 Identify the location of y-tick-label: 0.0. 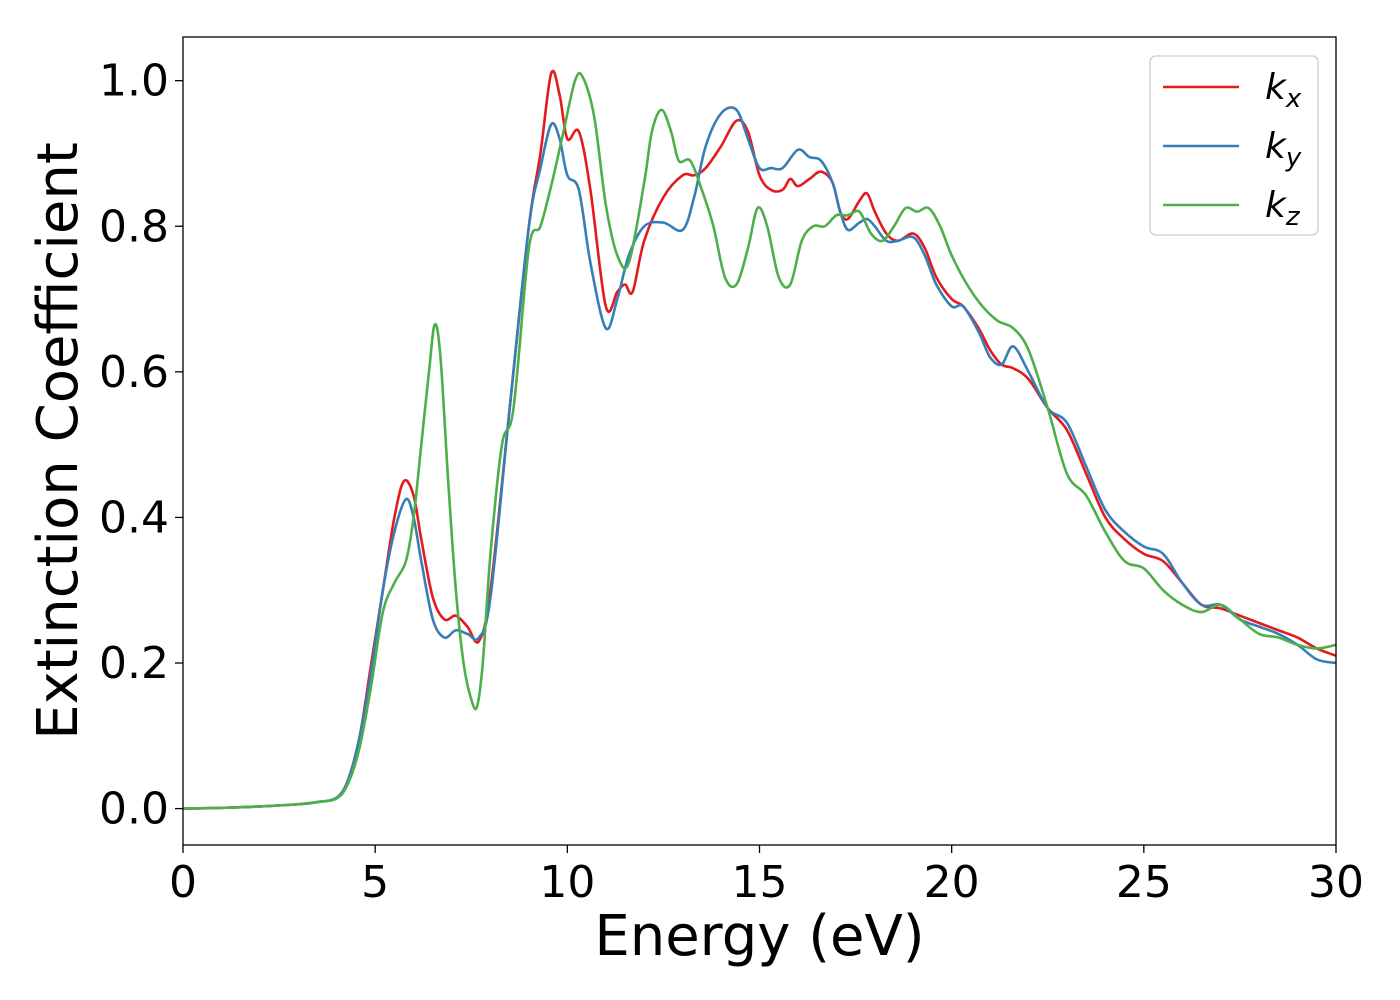
(134, 809).